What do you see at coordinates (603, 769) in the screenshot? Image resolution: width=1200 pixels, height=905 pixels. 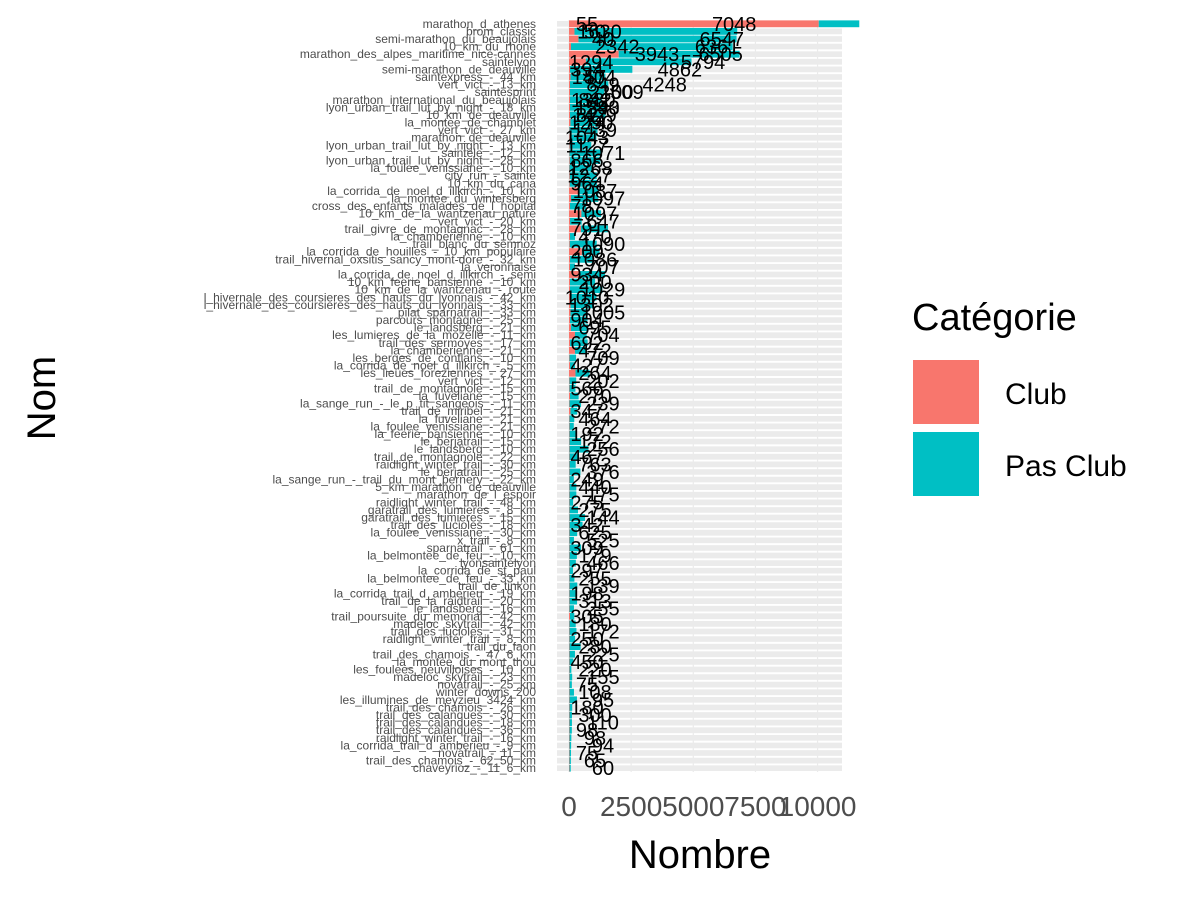 I see `data-label: 60` at bounding box center [603, 769].